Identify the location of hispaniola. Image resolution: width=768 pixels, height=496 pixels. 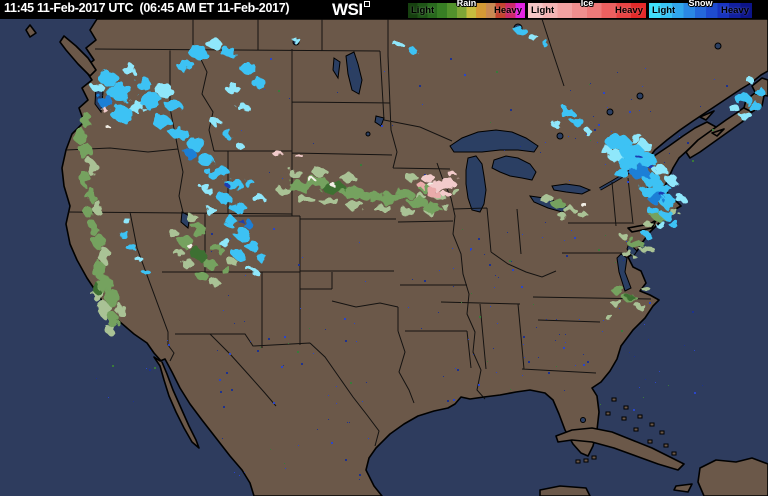
(732, 476).